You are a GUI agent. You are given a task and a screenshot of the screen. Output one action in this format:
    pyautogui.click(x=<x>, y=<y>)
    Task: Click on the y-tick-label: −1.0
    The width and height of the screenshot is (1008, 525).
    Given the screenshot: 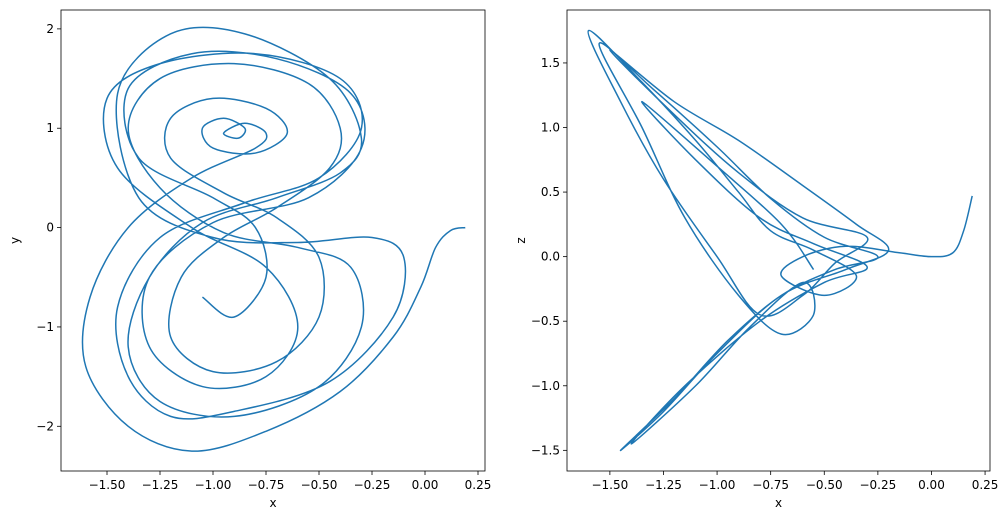 What is the action you would take?
    pyautogui.click(x=545, y=386)
    